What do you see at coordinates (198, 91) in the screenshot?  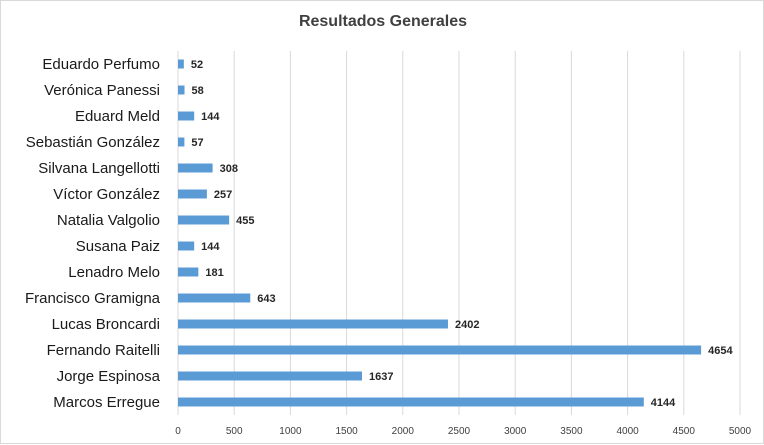 I see `data-label: 58` at bounding box center [198, 91].